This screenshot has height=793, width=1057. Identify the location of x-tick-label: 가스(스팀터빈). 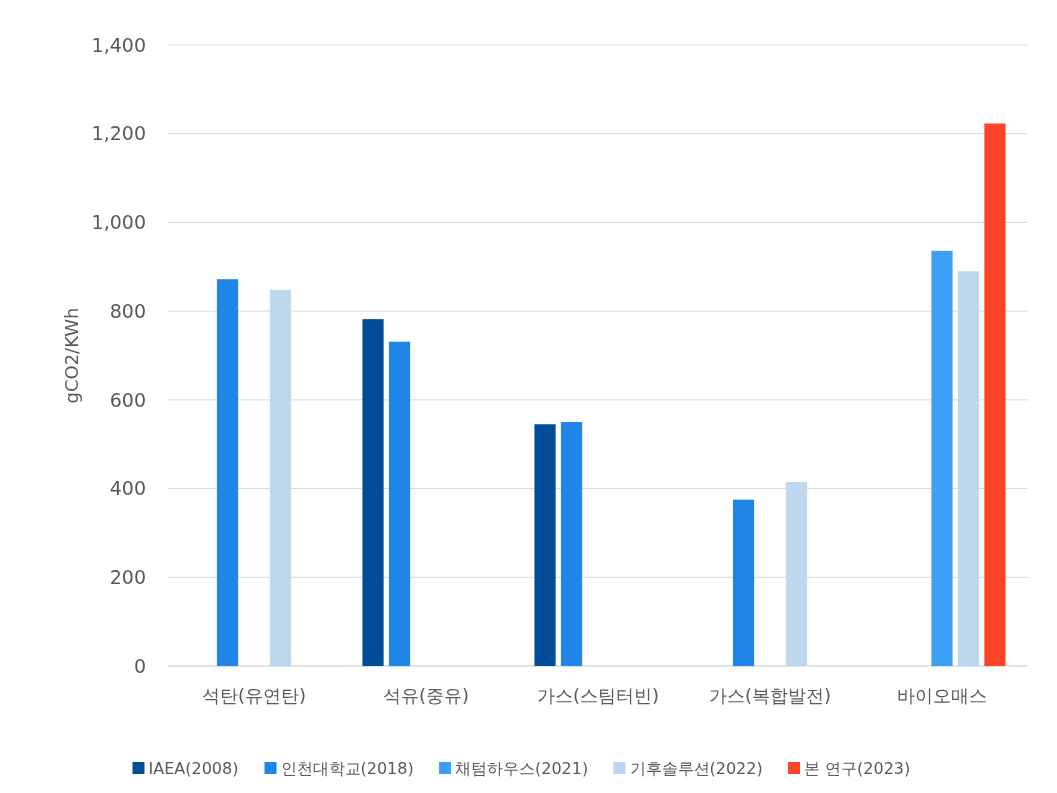
(598, 695).